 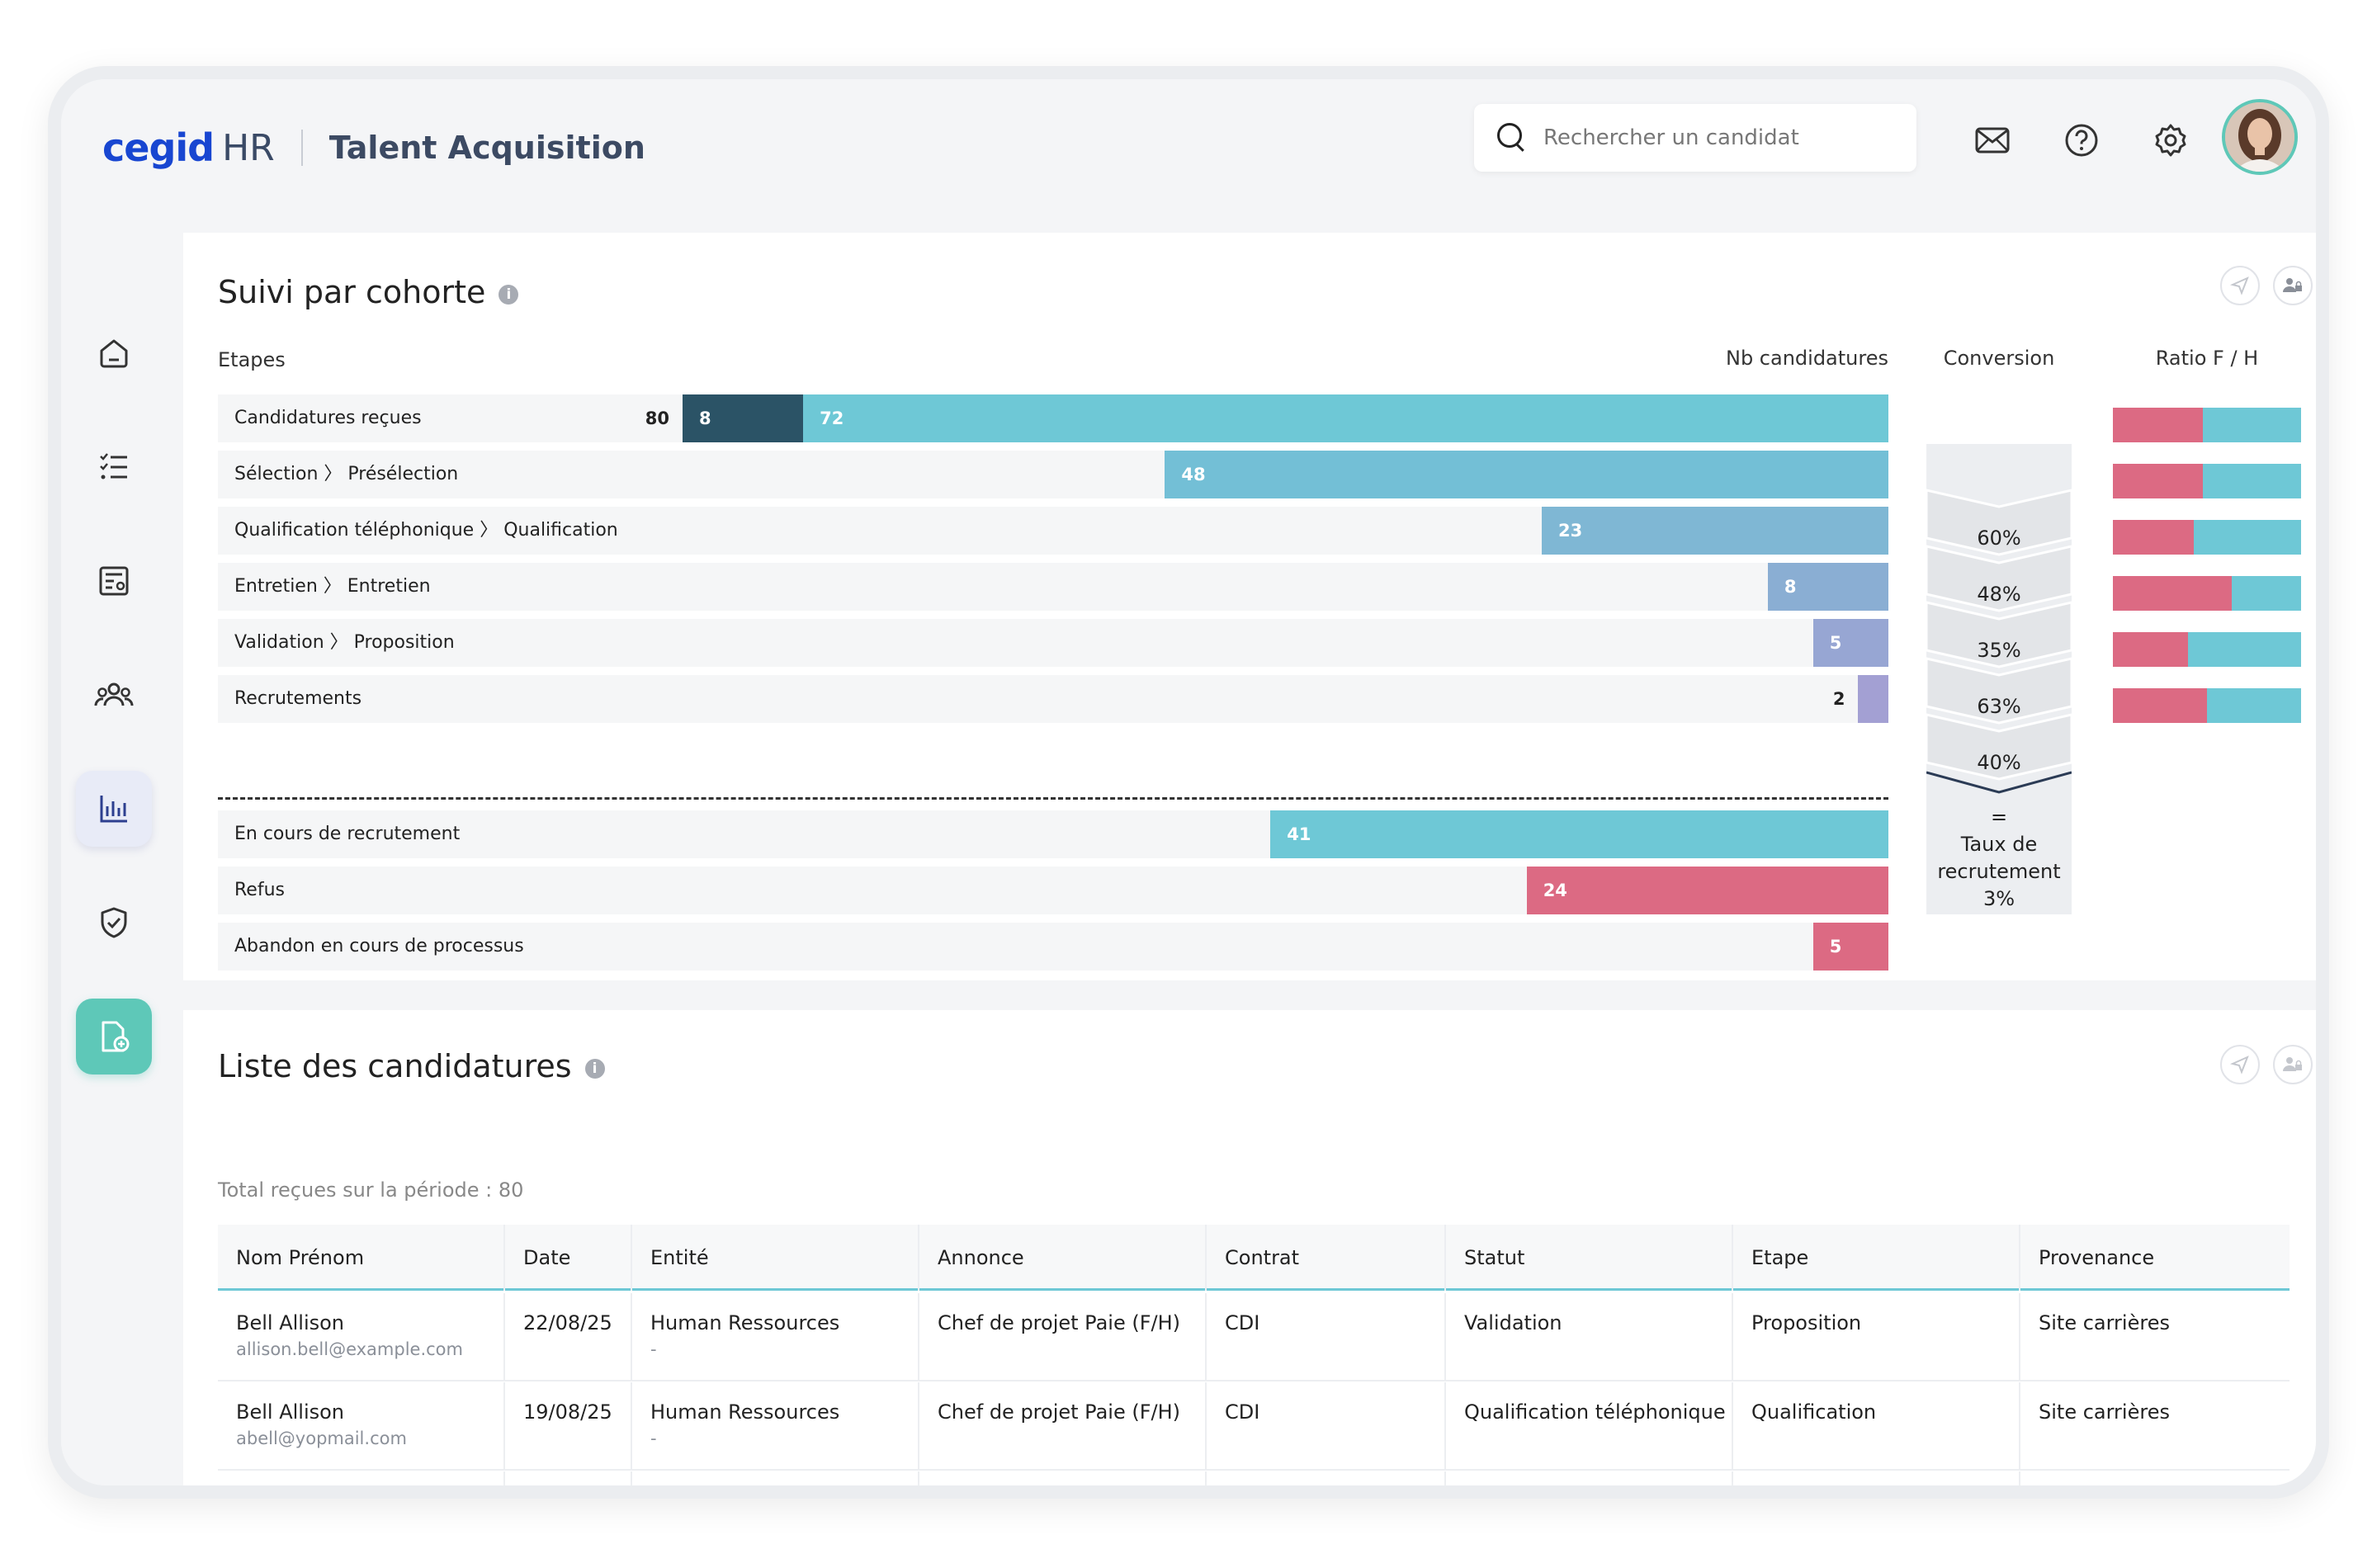 I want to click on column-header: Contrat, so click(x=1326, y=1258).